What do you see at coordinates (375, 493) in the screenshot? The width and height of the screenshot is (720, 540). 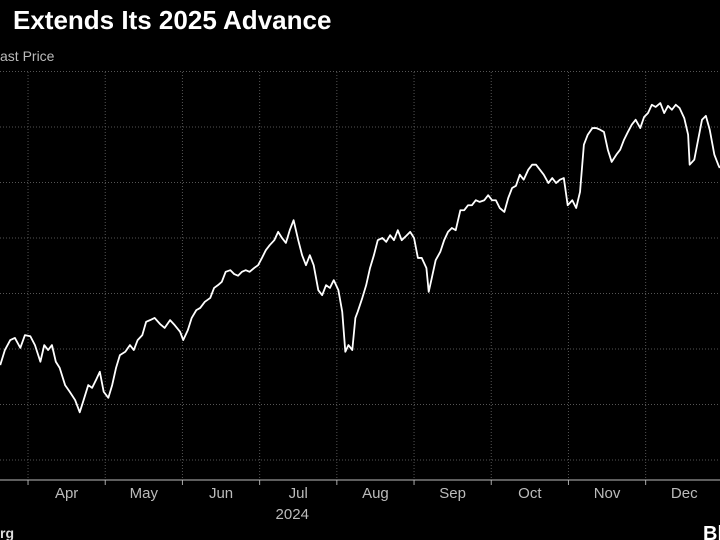 I see `x-tick-label: Aug` at bounding box center [375, 493].